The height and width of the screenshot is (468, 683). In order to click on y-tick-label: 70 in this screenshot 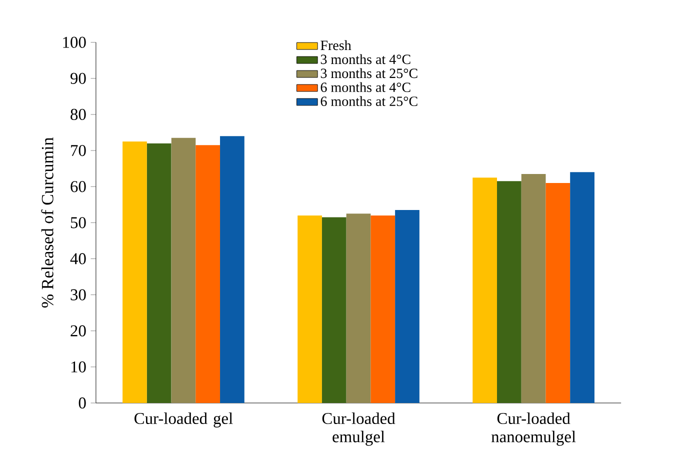, I will do `click(78, 150)`.